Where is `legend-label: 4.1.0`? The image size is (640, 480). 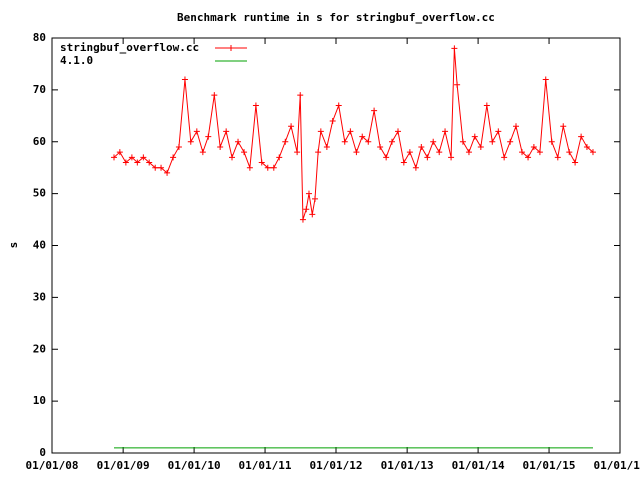
legend-label: 4.1.0 is located at coordinates (76, 60).